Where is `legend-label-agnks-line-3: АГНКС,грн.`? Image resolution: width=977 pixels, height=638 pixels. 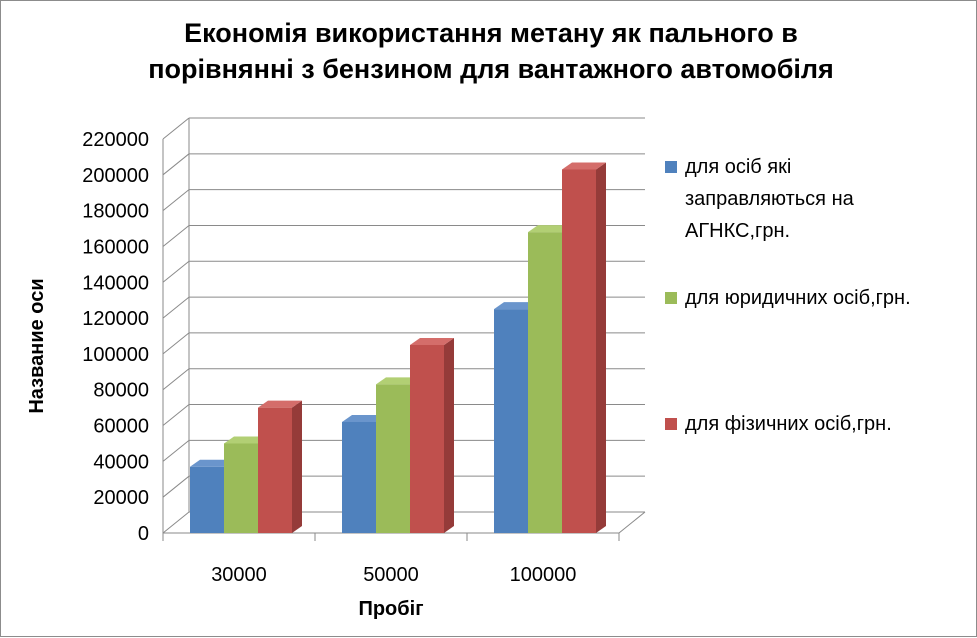 legend-label-agnks-line-3: АГНКС,грн. is located at coordinates (738, 231).